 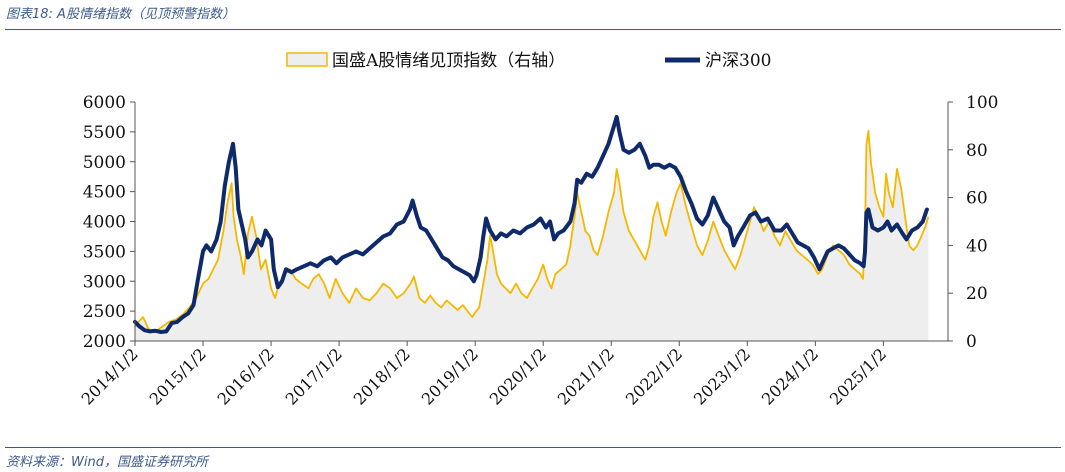 What do you see at coordinates (654, 376) in the screenshot?
I see `x-tick-label: 2022/1/2` at bounding box center [654, 376].